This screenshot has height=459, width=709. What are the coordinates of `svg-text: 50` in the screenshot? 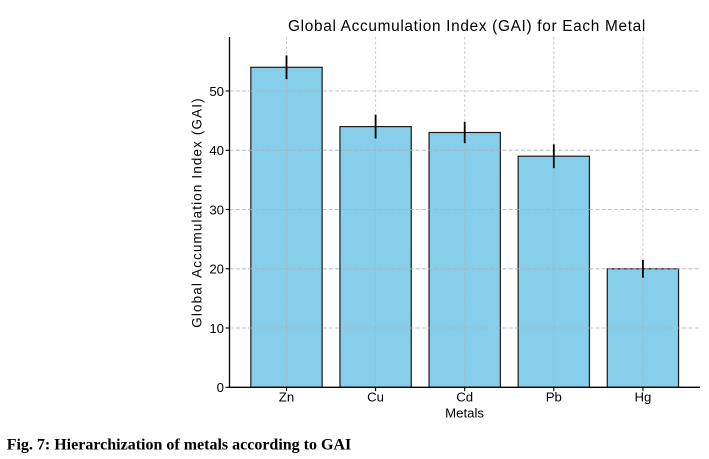 It's located at (216, 91).